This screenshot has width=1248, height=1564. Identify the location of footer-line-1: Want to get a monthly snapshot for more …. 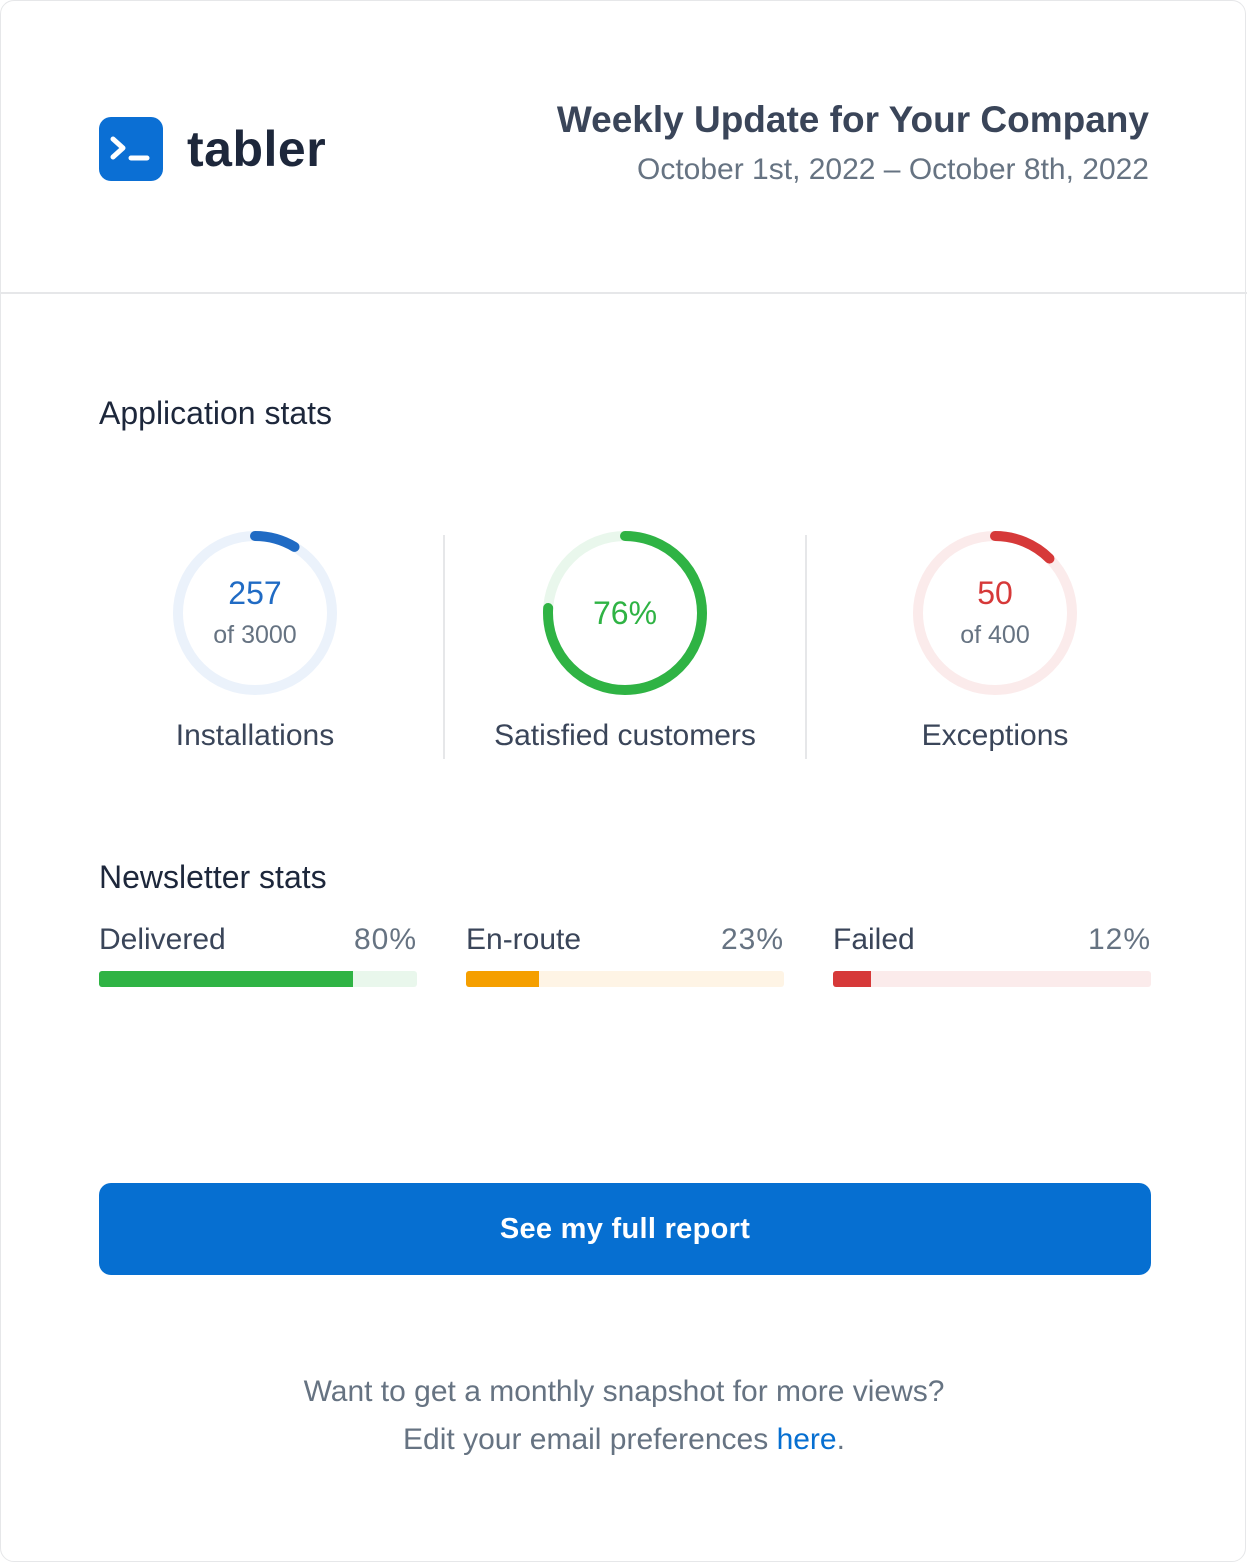
(624, 1391).